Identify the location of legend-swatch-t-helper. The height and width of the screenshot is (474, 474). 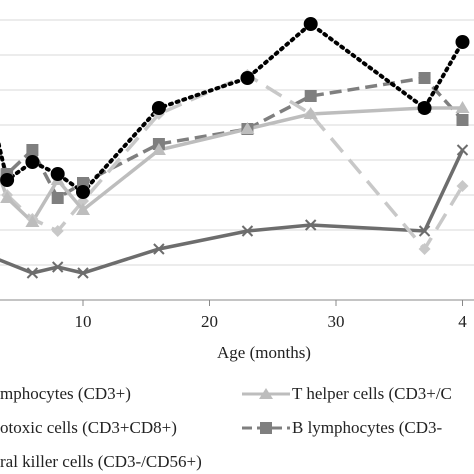
(266, 393).